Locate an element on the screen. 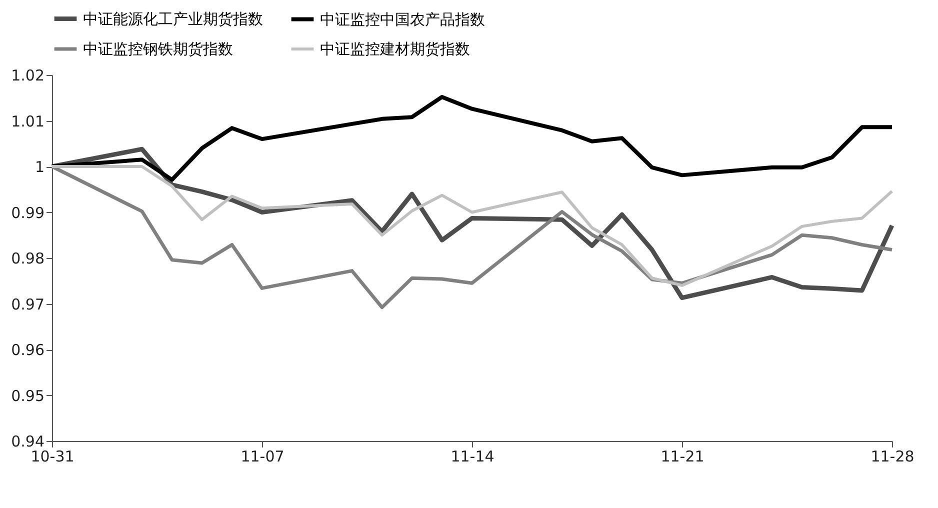 This screenshot has height=508, width=938. x-tick-label: 11-07 is located at coordinates (262, 457).